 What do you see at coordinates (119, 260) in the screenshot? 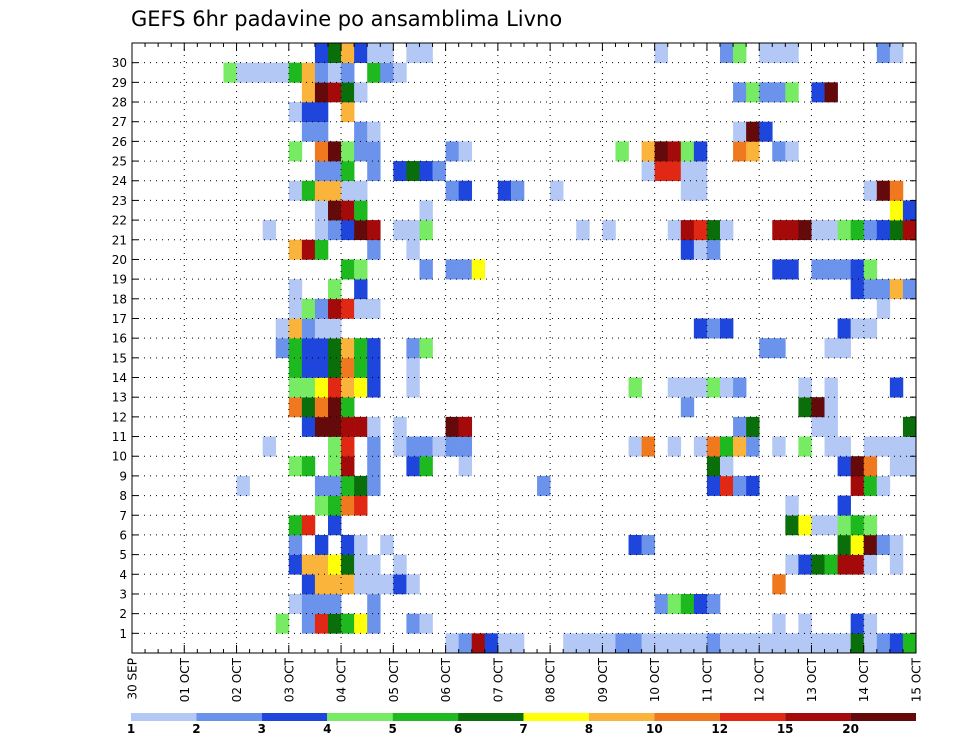
I see `y-tick-label: 20` at bounding box center [119, 260].